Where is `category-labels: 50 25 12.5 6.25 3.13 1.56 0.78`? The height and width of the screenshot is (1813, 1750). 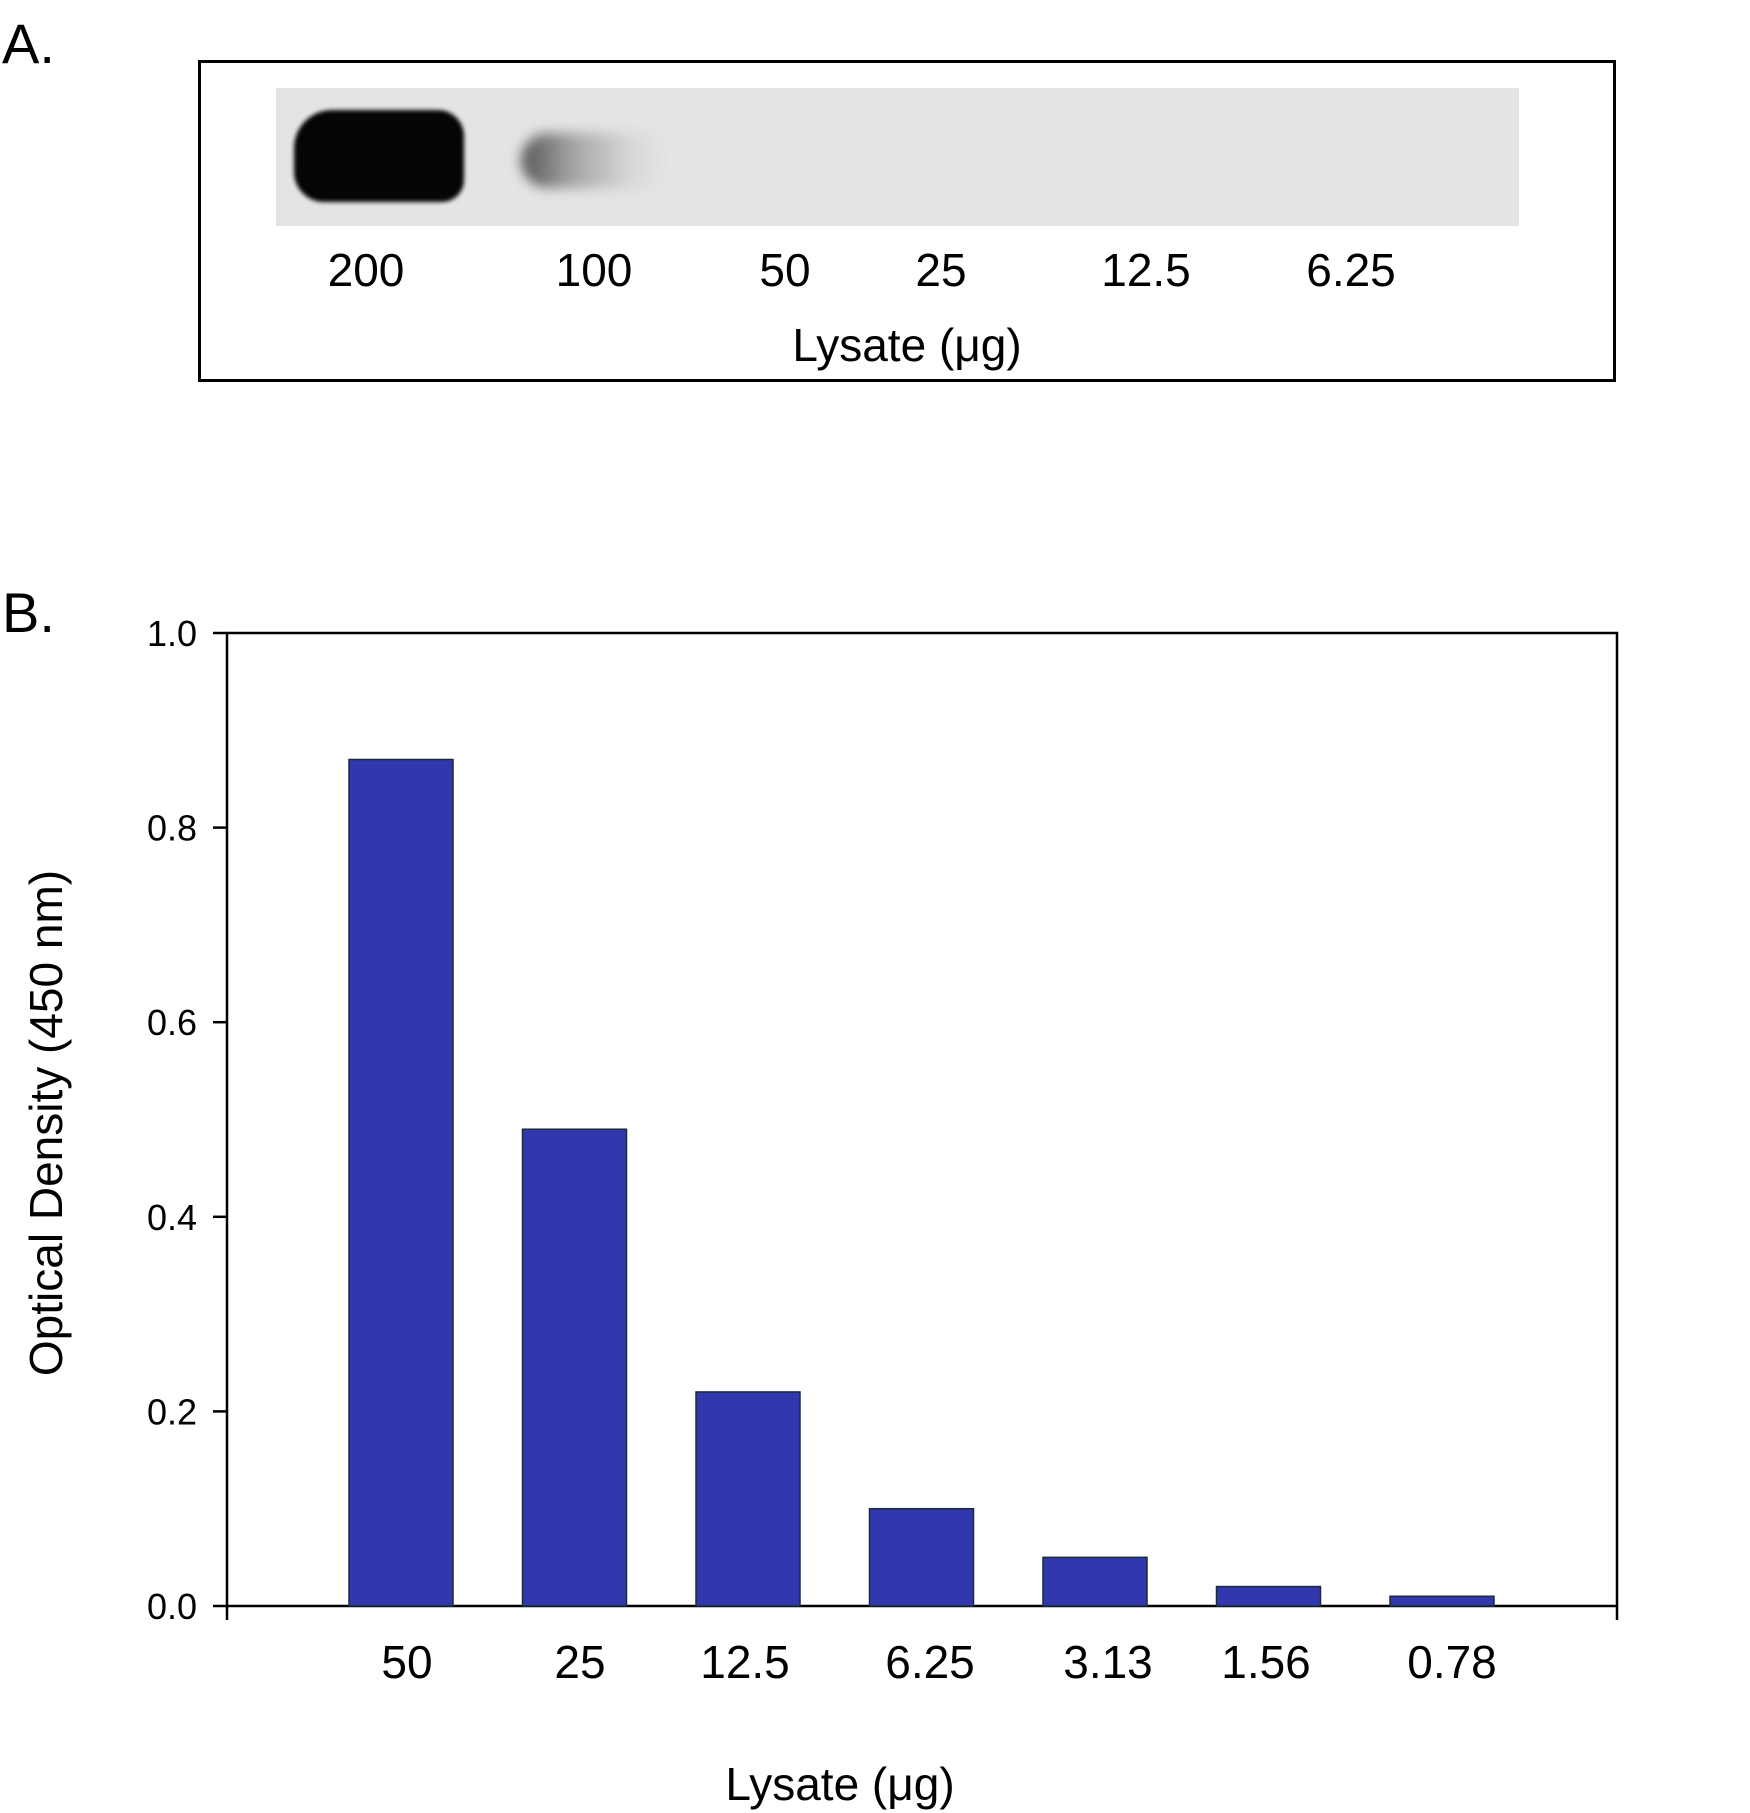
category-labels: 50 25 12.5 6.25 3.13 1.56 0.78 is located at coordinates (938, 1662).